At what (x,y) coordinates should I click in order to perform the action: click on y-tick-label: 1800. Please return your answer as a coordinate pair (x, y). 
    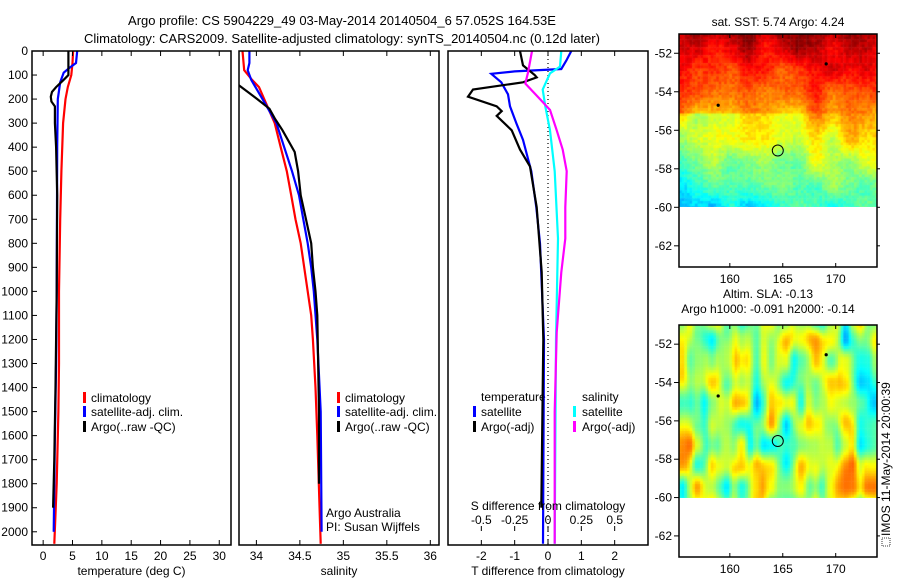
    Looking at the image, I should click on (14, 484).